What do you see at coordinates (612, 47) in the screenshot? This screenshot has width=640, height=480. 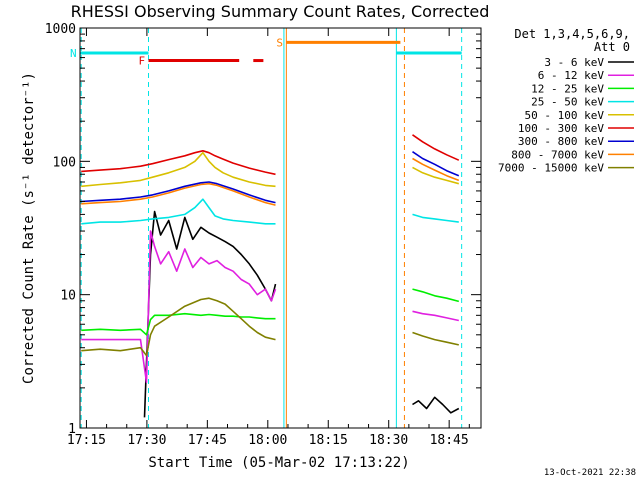 I see `legend-header-line2: Att 0` at bounding box center [612, 47].